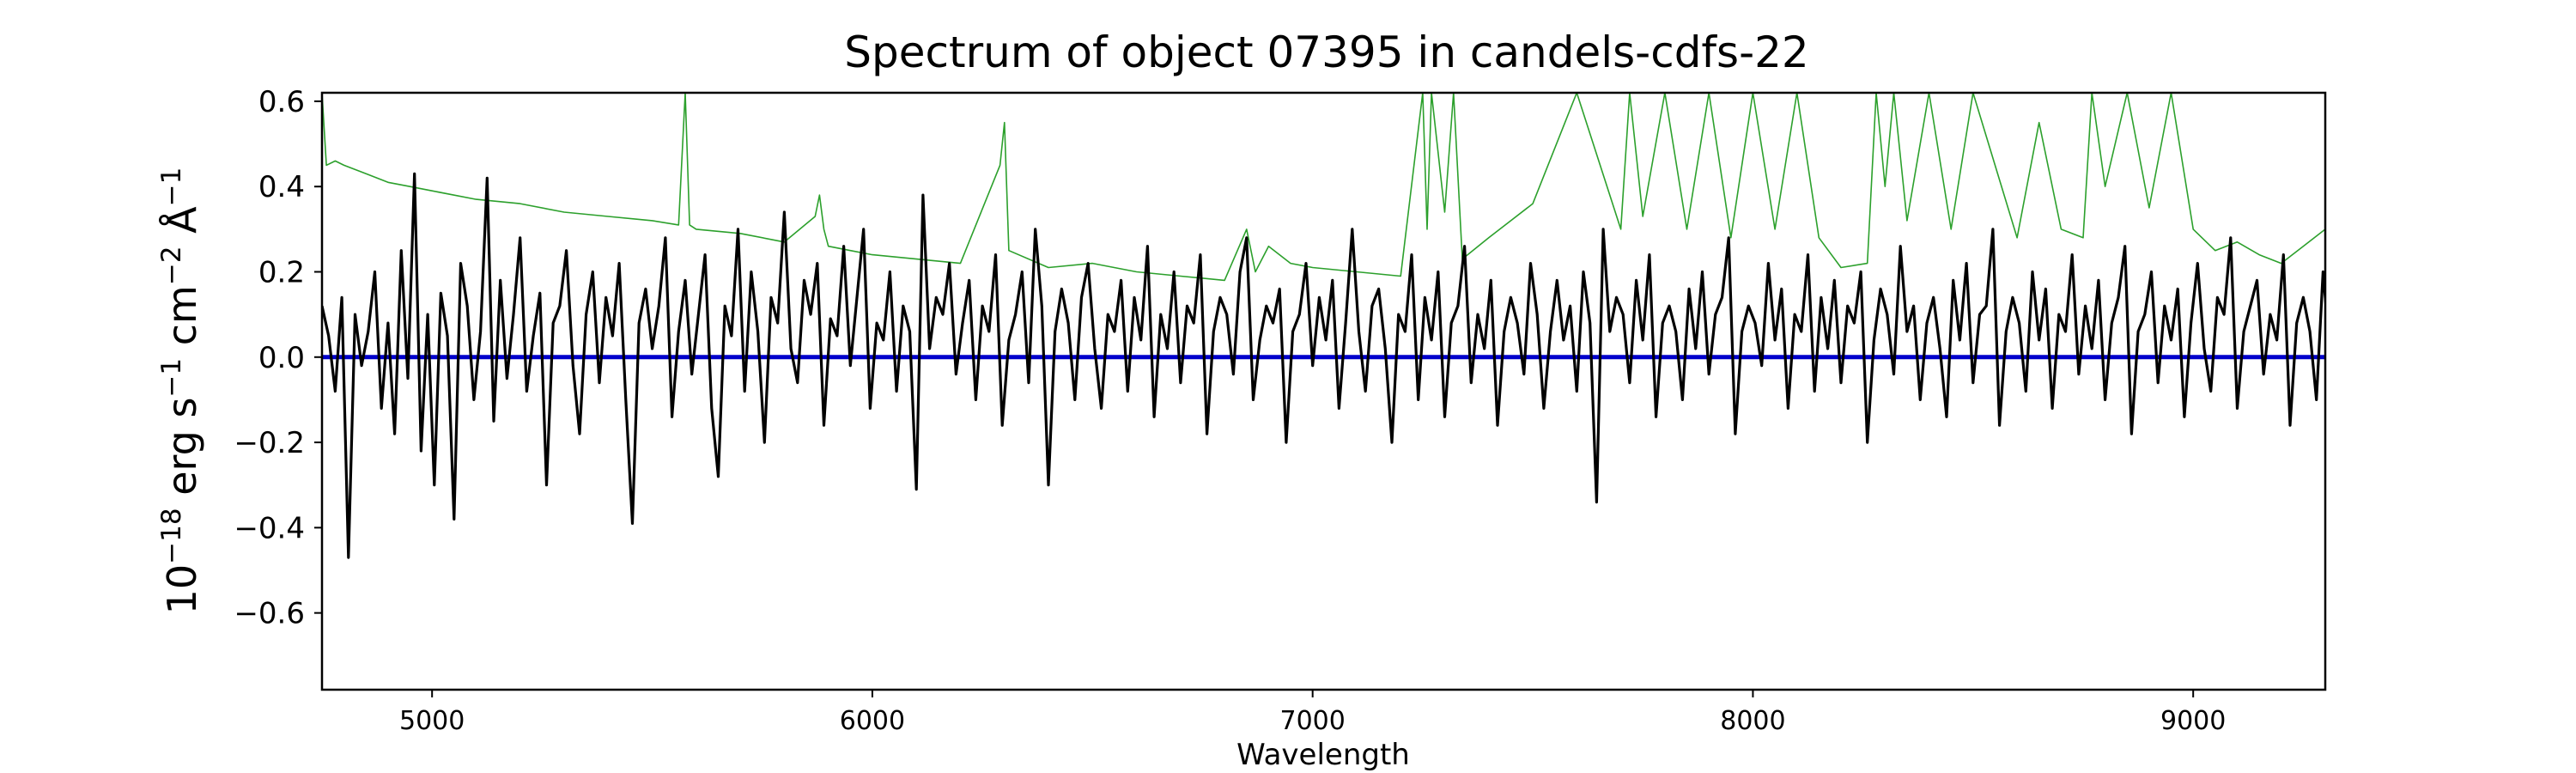  I want to click on y-label-exp-ang: −1, so click(171, 187).